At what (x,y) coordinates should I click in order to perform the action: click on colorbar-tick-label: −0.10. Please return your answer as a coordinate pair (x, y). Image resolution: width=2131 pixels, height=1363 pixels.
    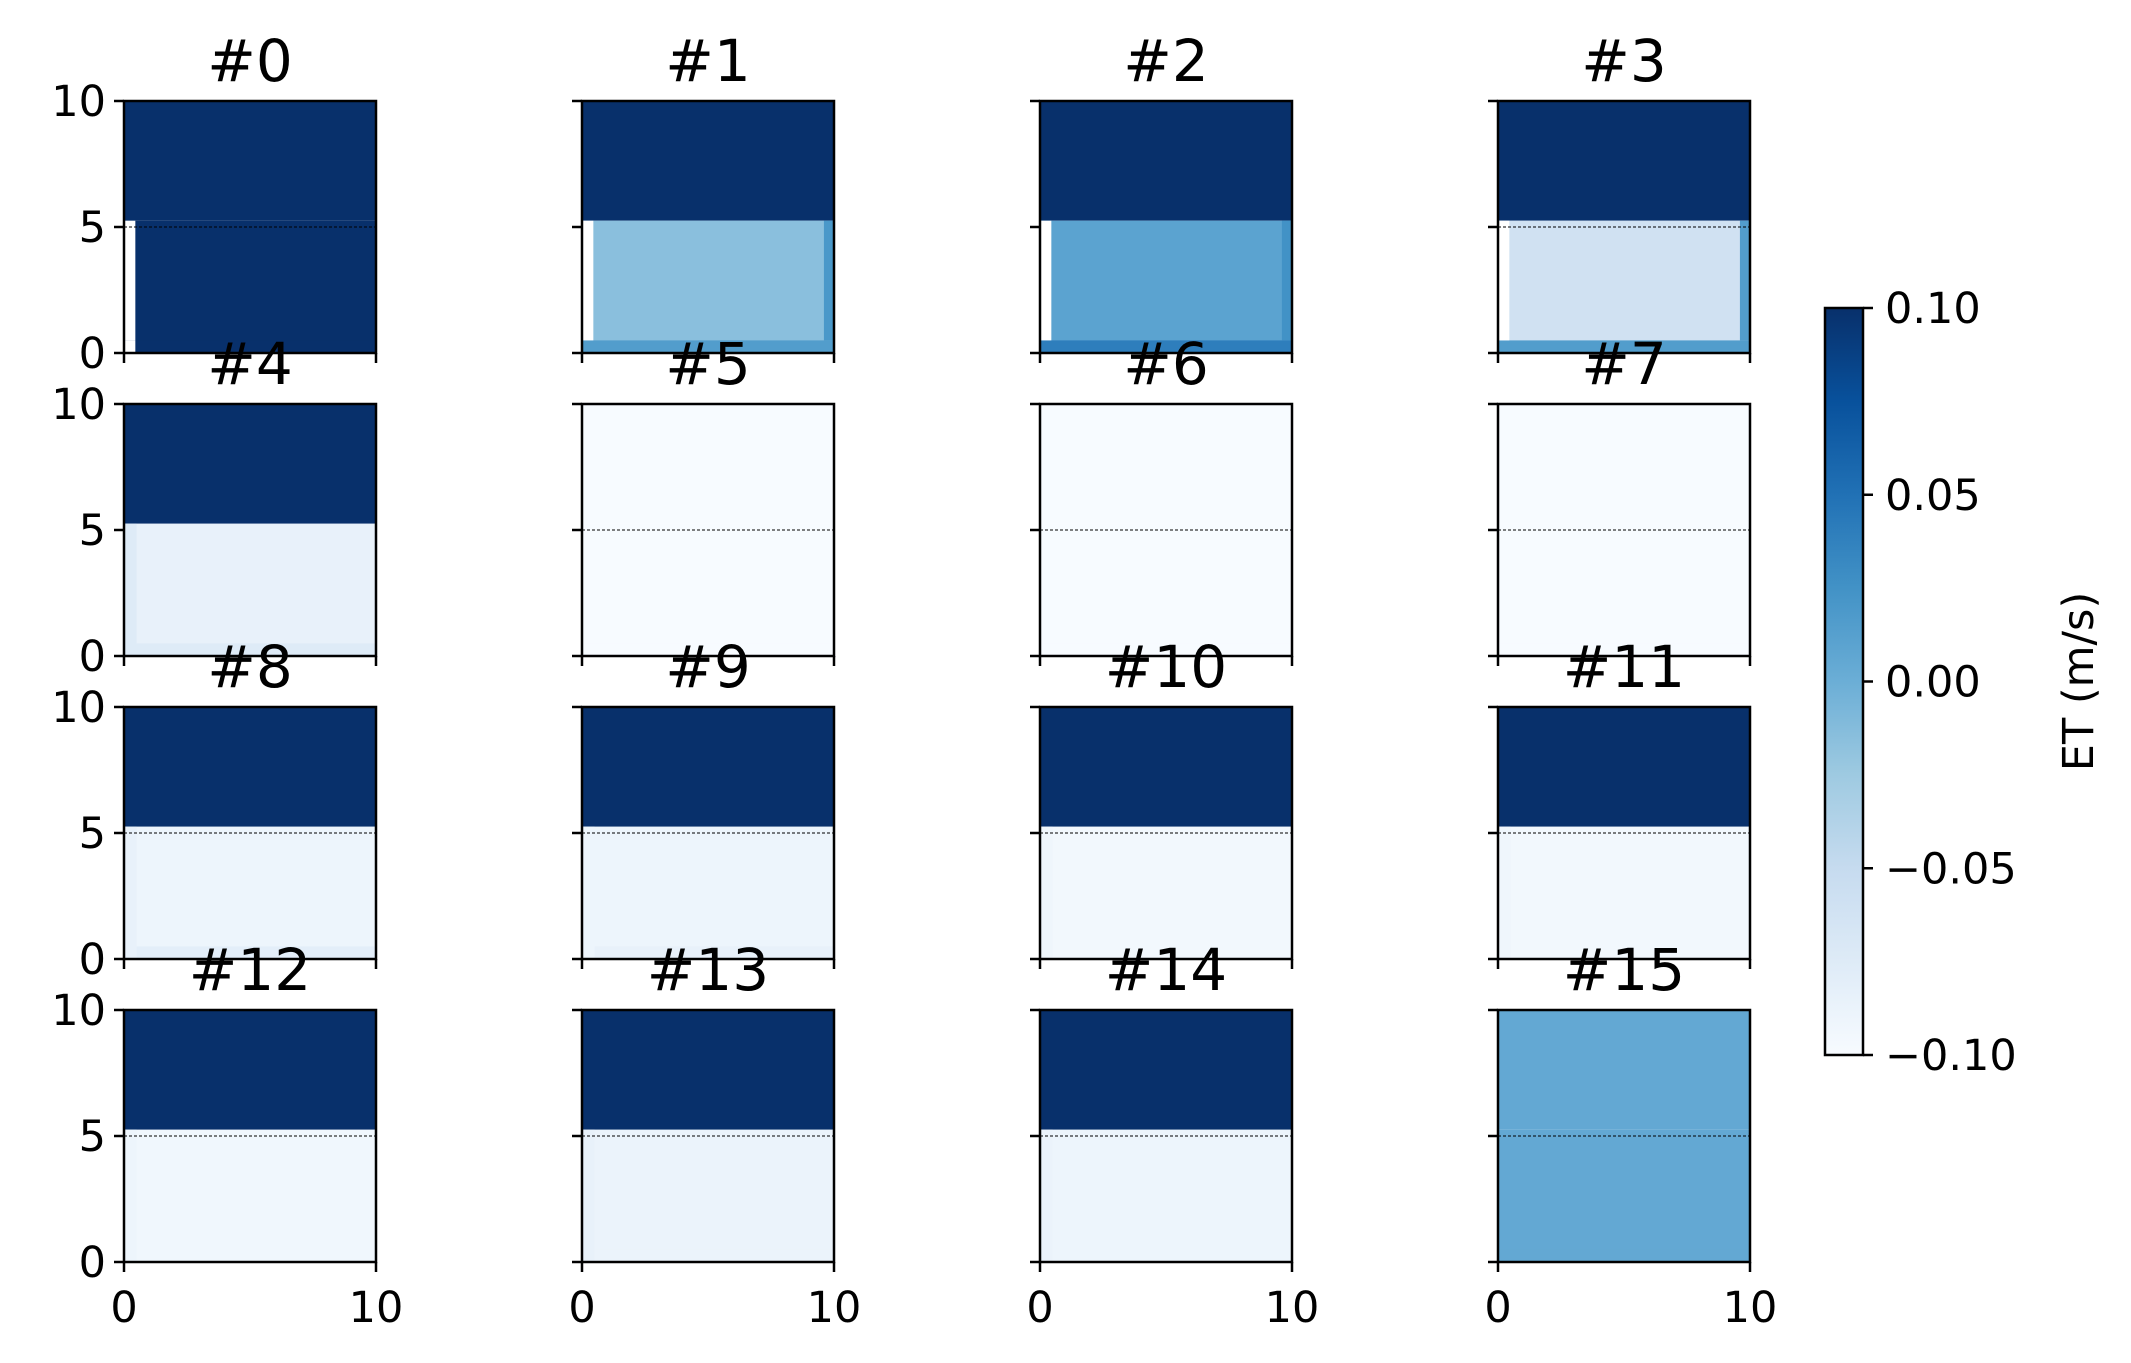
    Looking at the image, I should click on (1951, 1056).